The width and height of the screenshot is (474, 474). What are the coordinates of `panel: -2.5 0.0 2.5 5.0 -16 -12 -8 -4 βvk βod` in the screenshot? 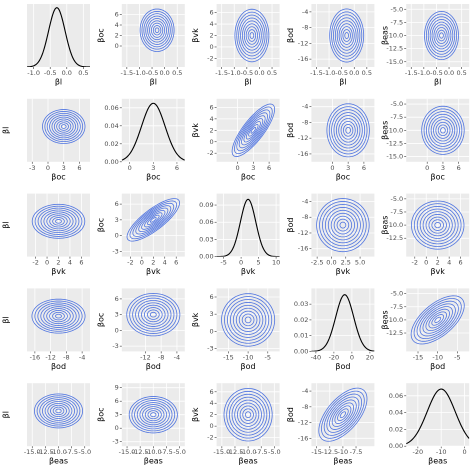 It's located at (330, 234).